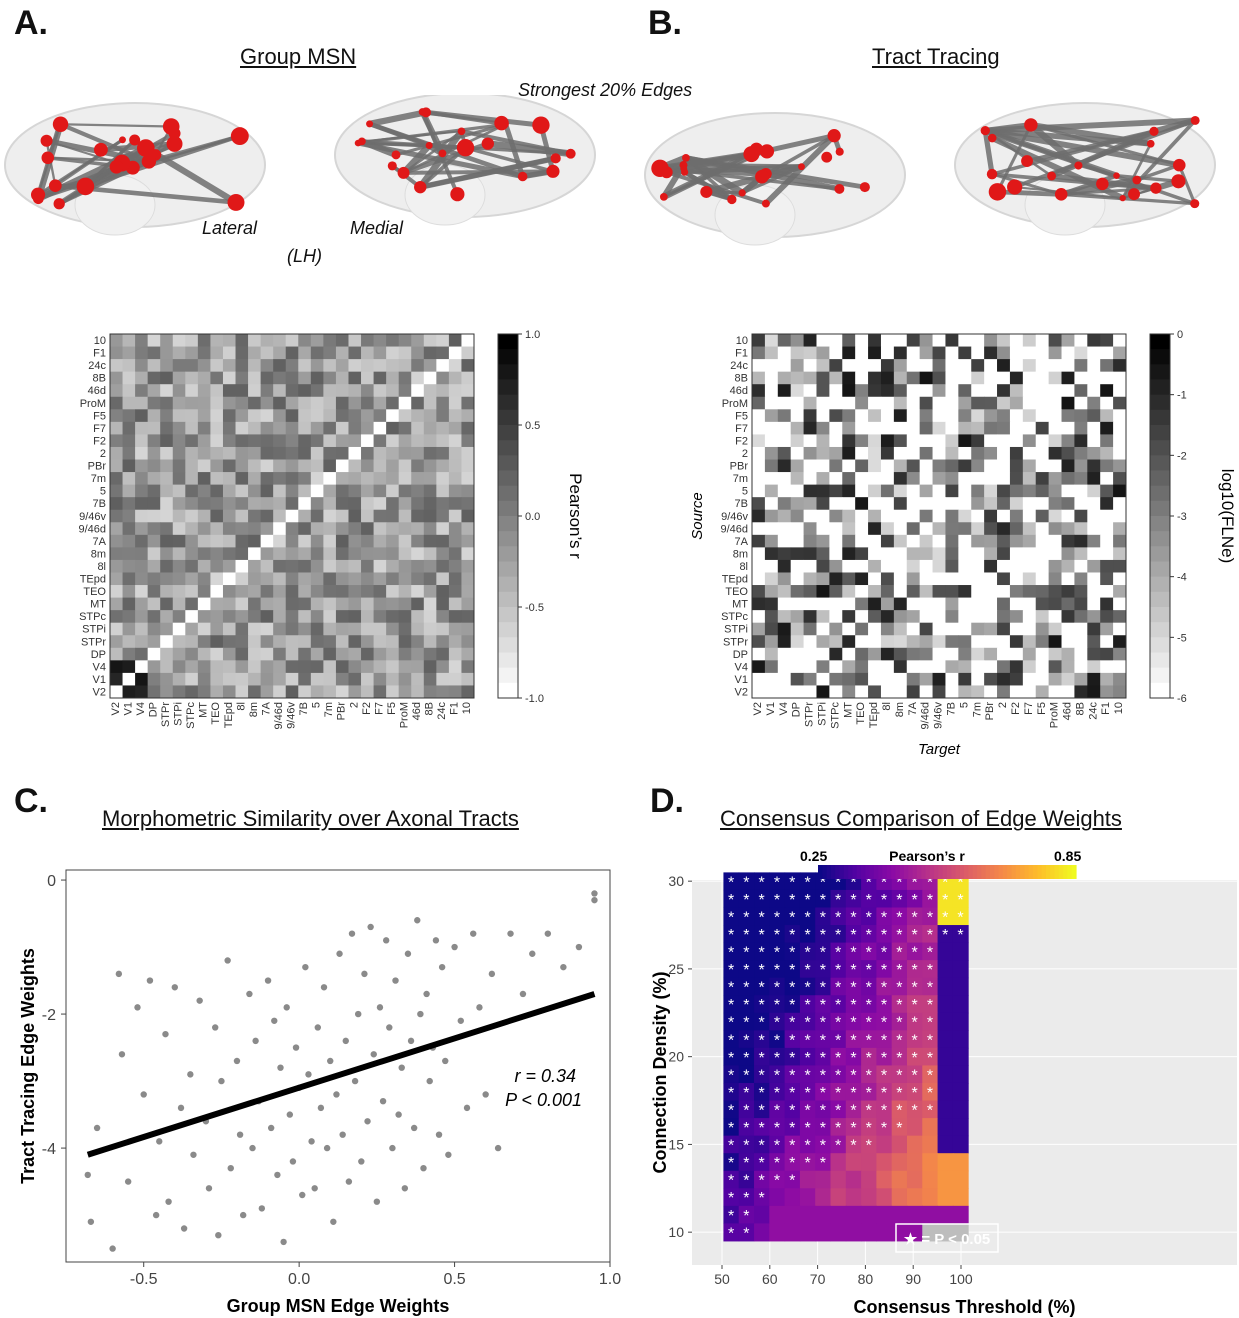 This screenshot has height=1318, width=1239. I want to click on y-tick-label: -4, so click(49, 1149).